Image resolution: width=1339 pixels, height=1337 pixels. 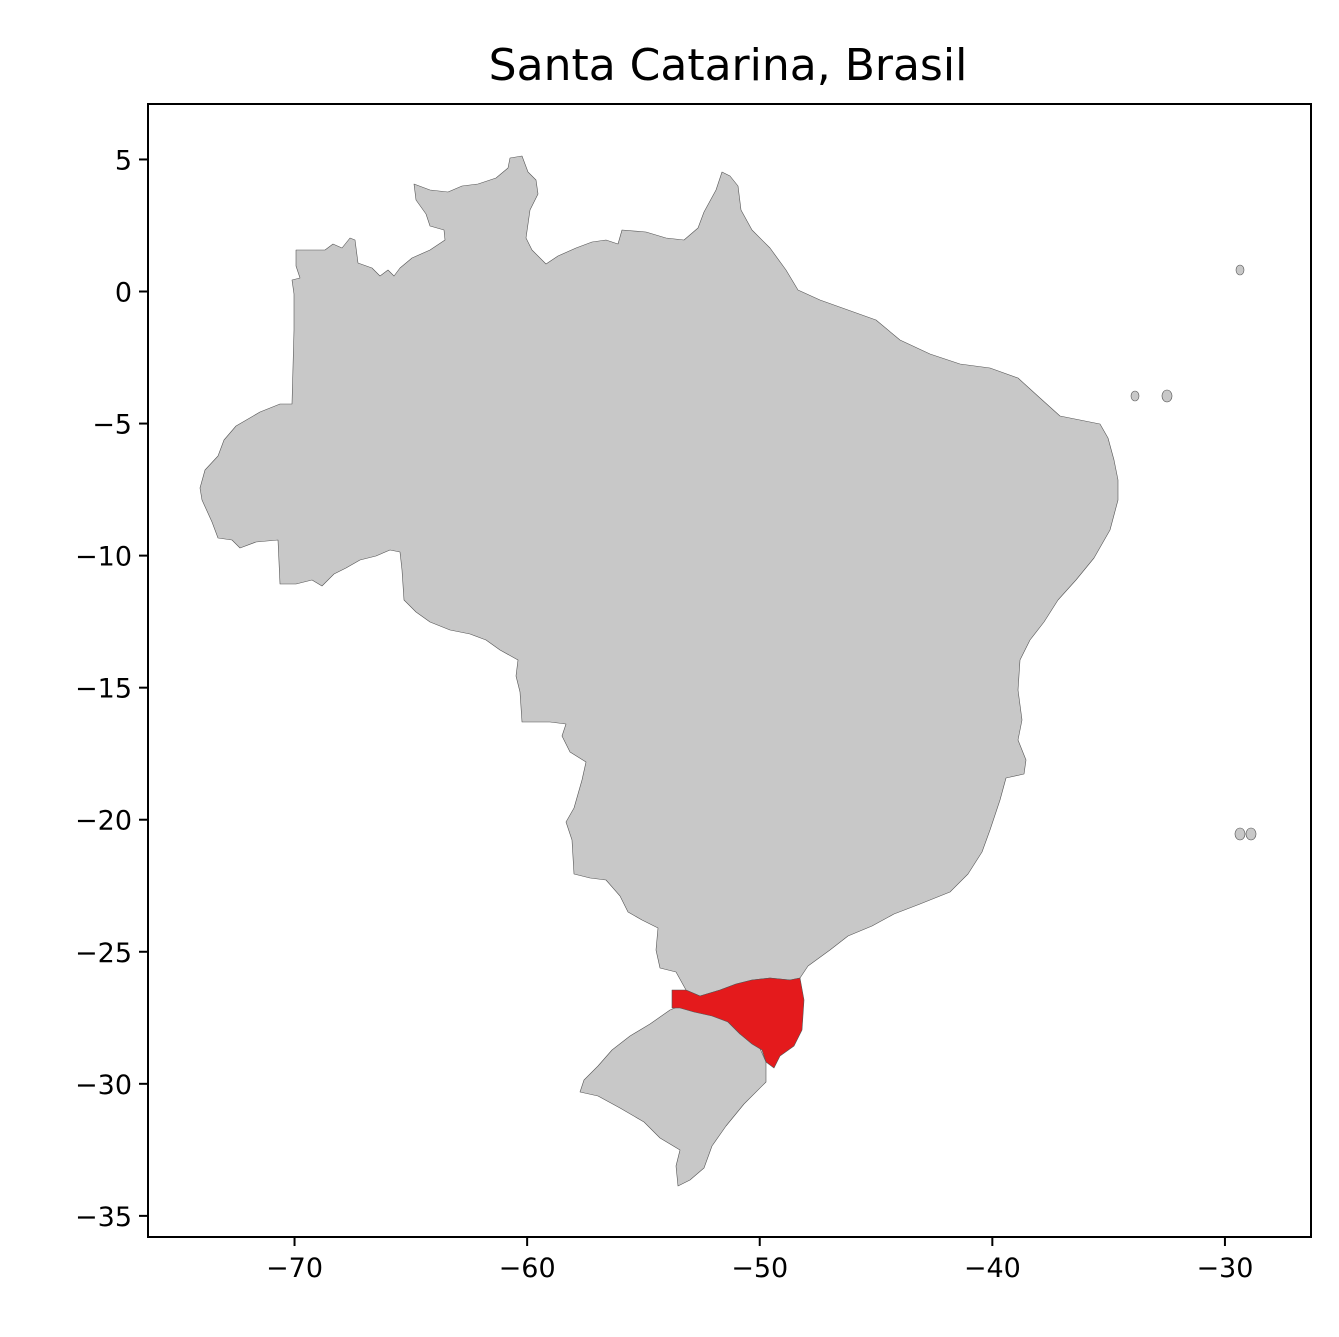 What do you see at coordinates (673, 1096) in the screenshot?
I see `region-rio-grande-do-sul` at bounding box center [673, 1096].